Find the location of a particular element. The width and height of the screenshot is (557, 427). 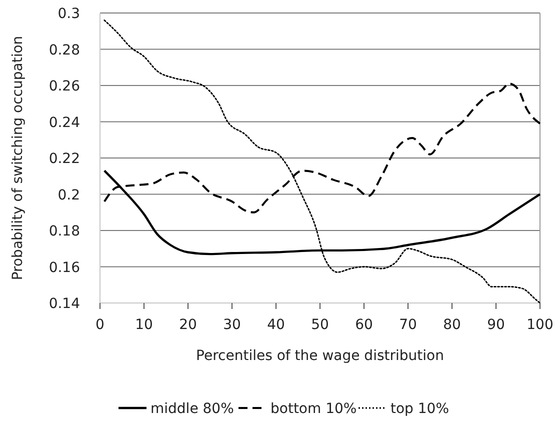

x-tick-label: 30 is located at coordinates (232, 325).